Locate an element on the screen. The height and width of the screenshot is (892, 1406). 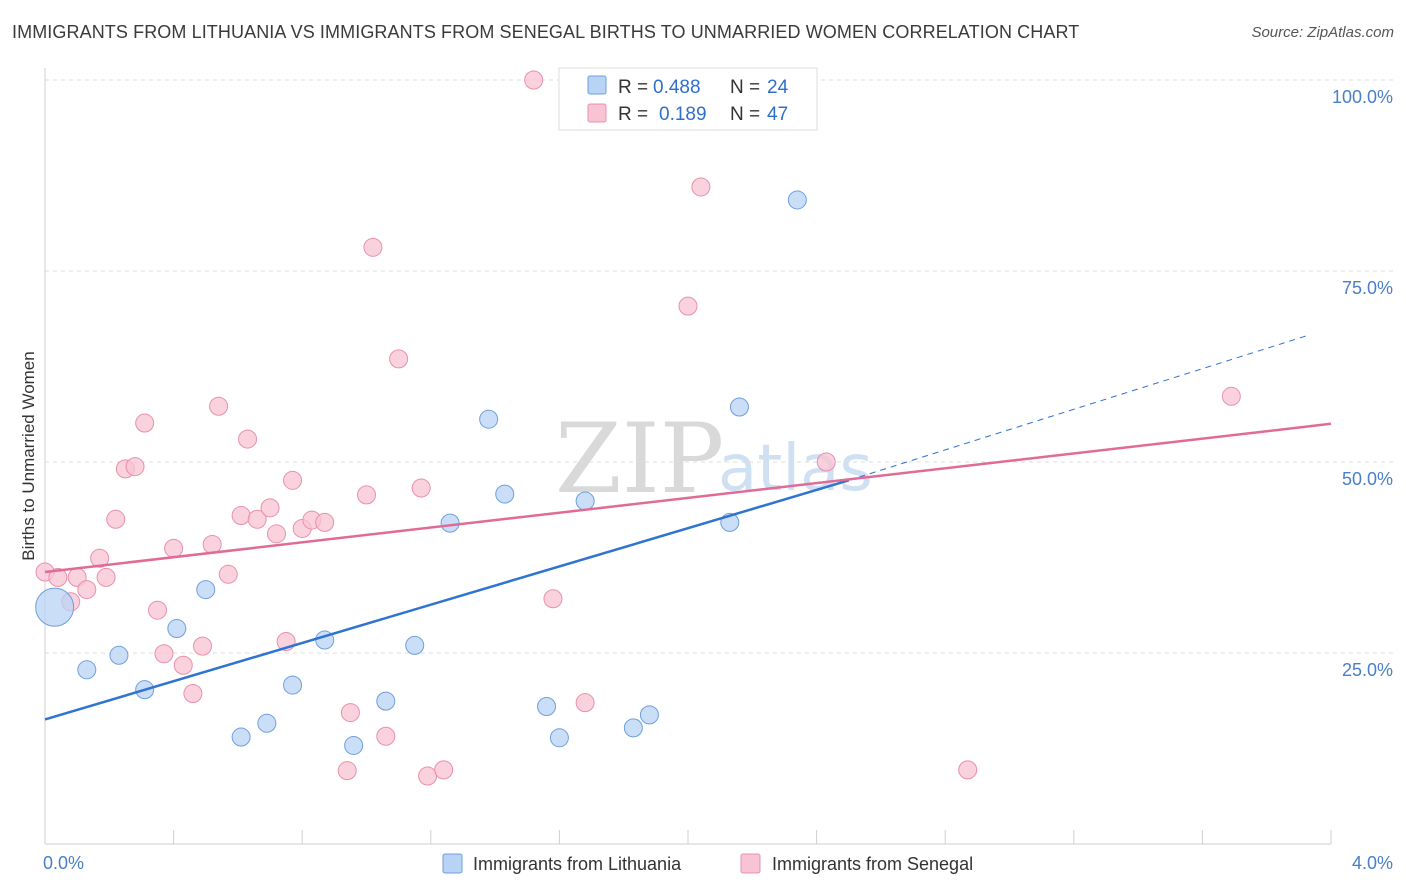
series-label-lithuania: Immigrants from Lithuania is located at coordinates (577, 864).